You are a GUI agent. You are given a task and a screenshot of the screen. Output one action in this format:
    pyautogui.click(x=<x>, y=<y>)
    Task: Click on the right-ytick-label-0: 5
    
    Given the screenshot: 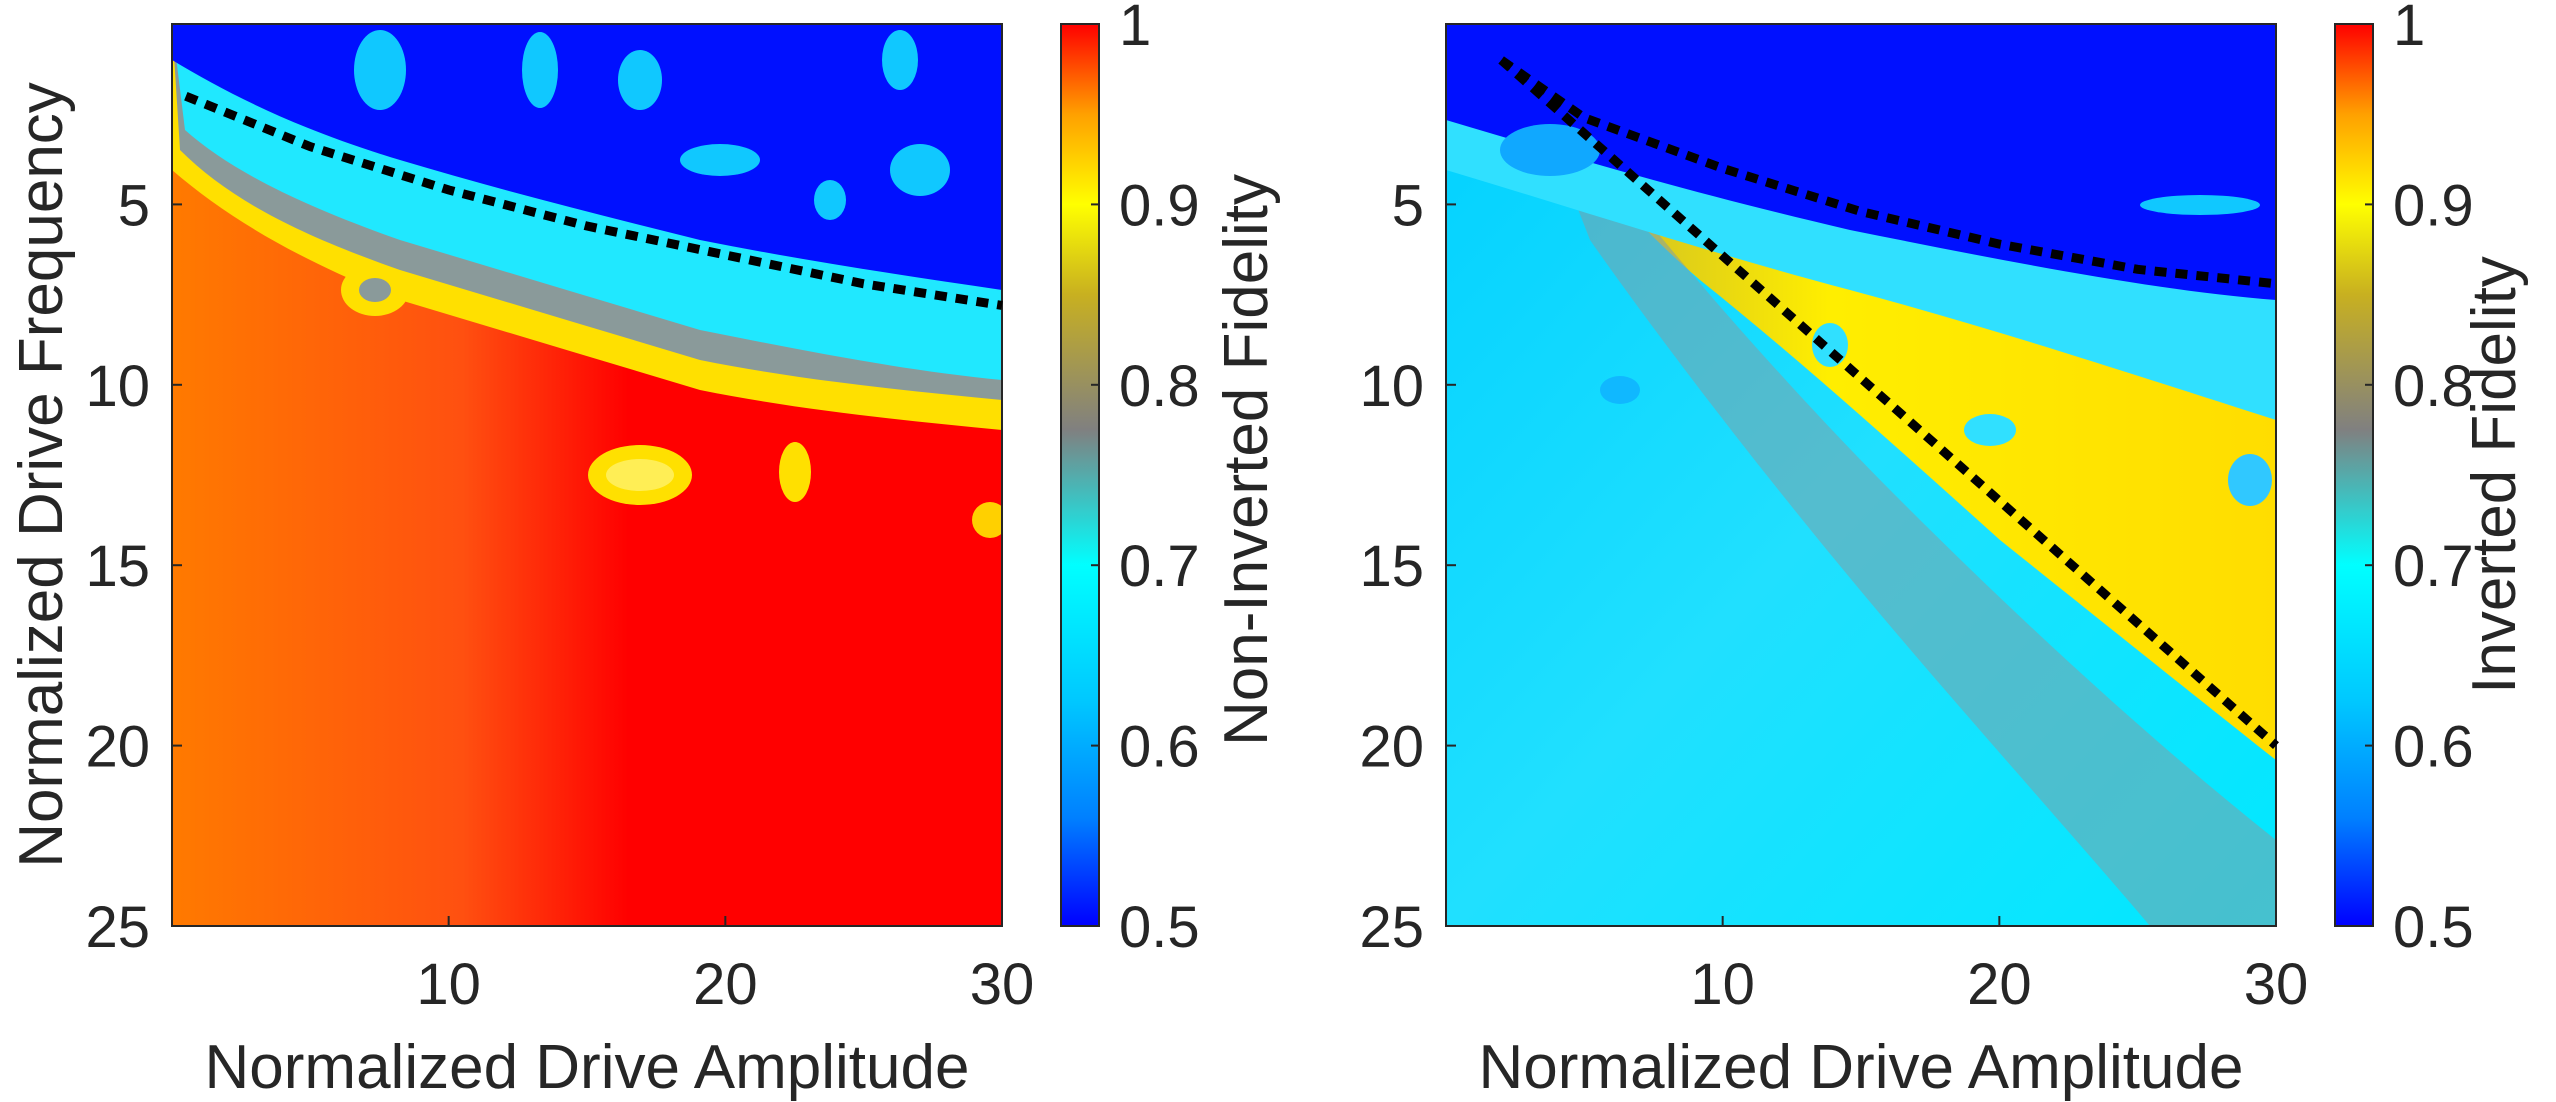 What is the action you would take?
    pyautogui.click(x=1408, y=205)
    